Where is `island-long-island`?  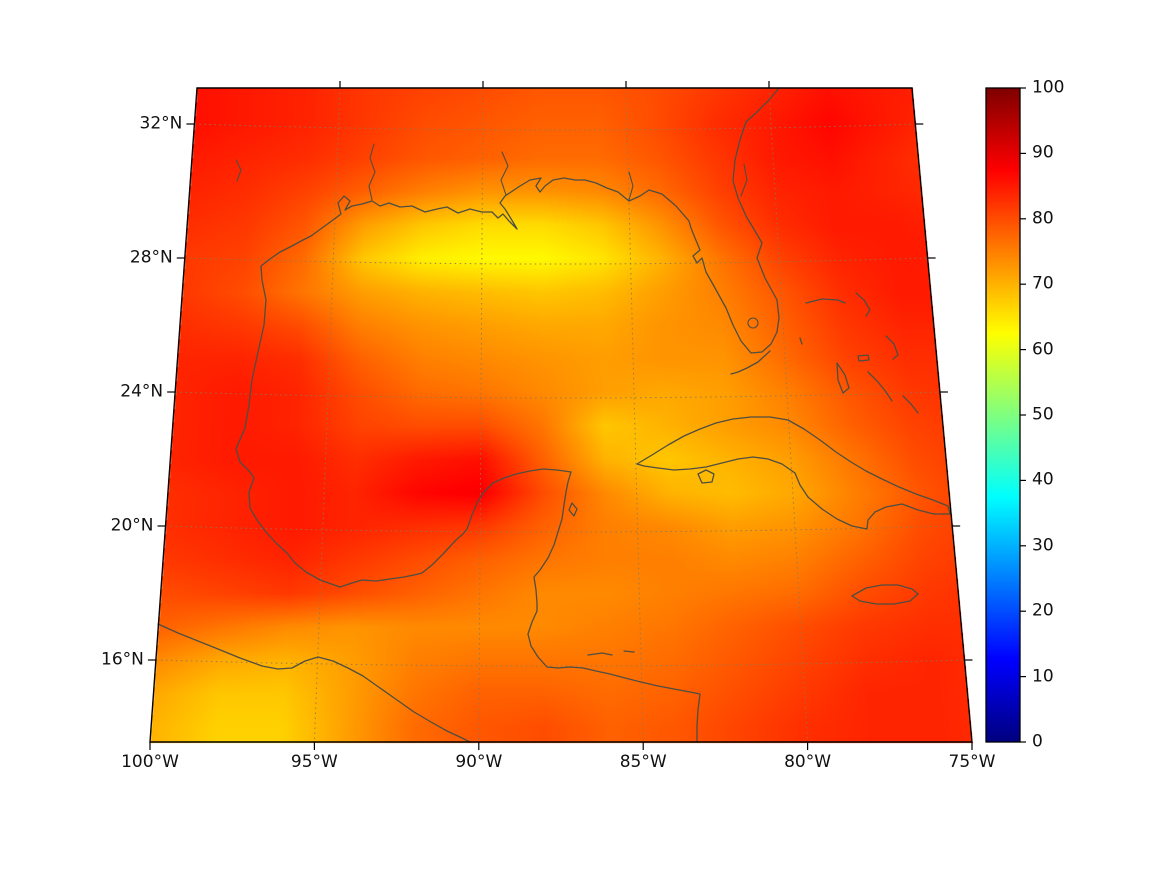 island-long-island is located at coordinates (910, 404).